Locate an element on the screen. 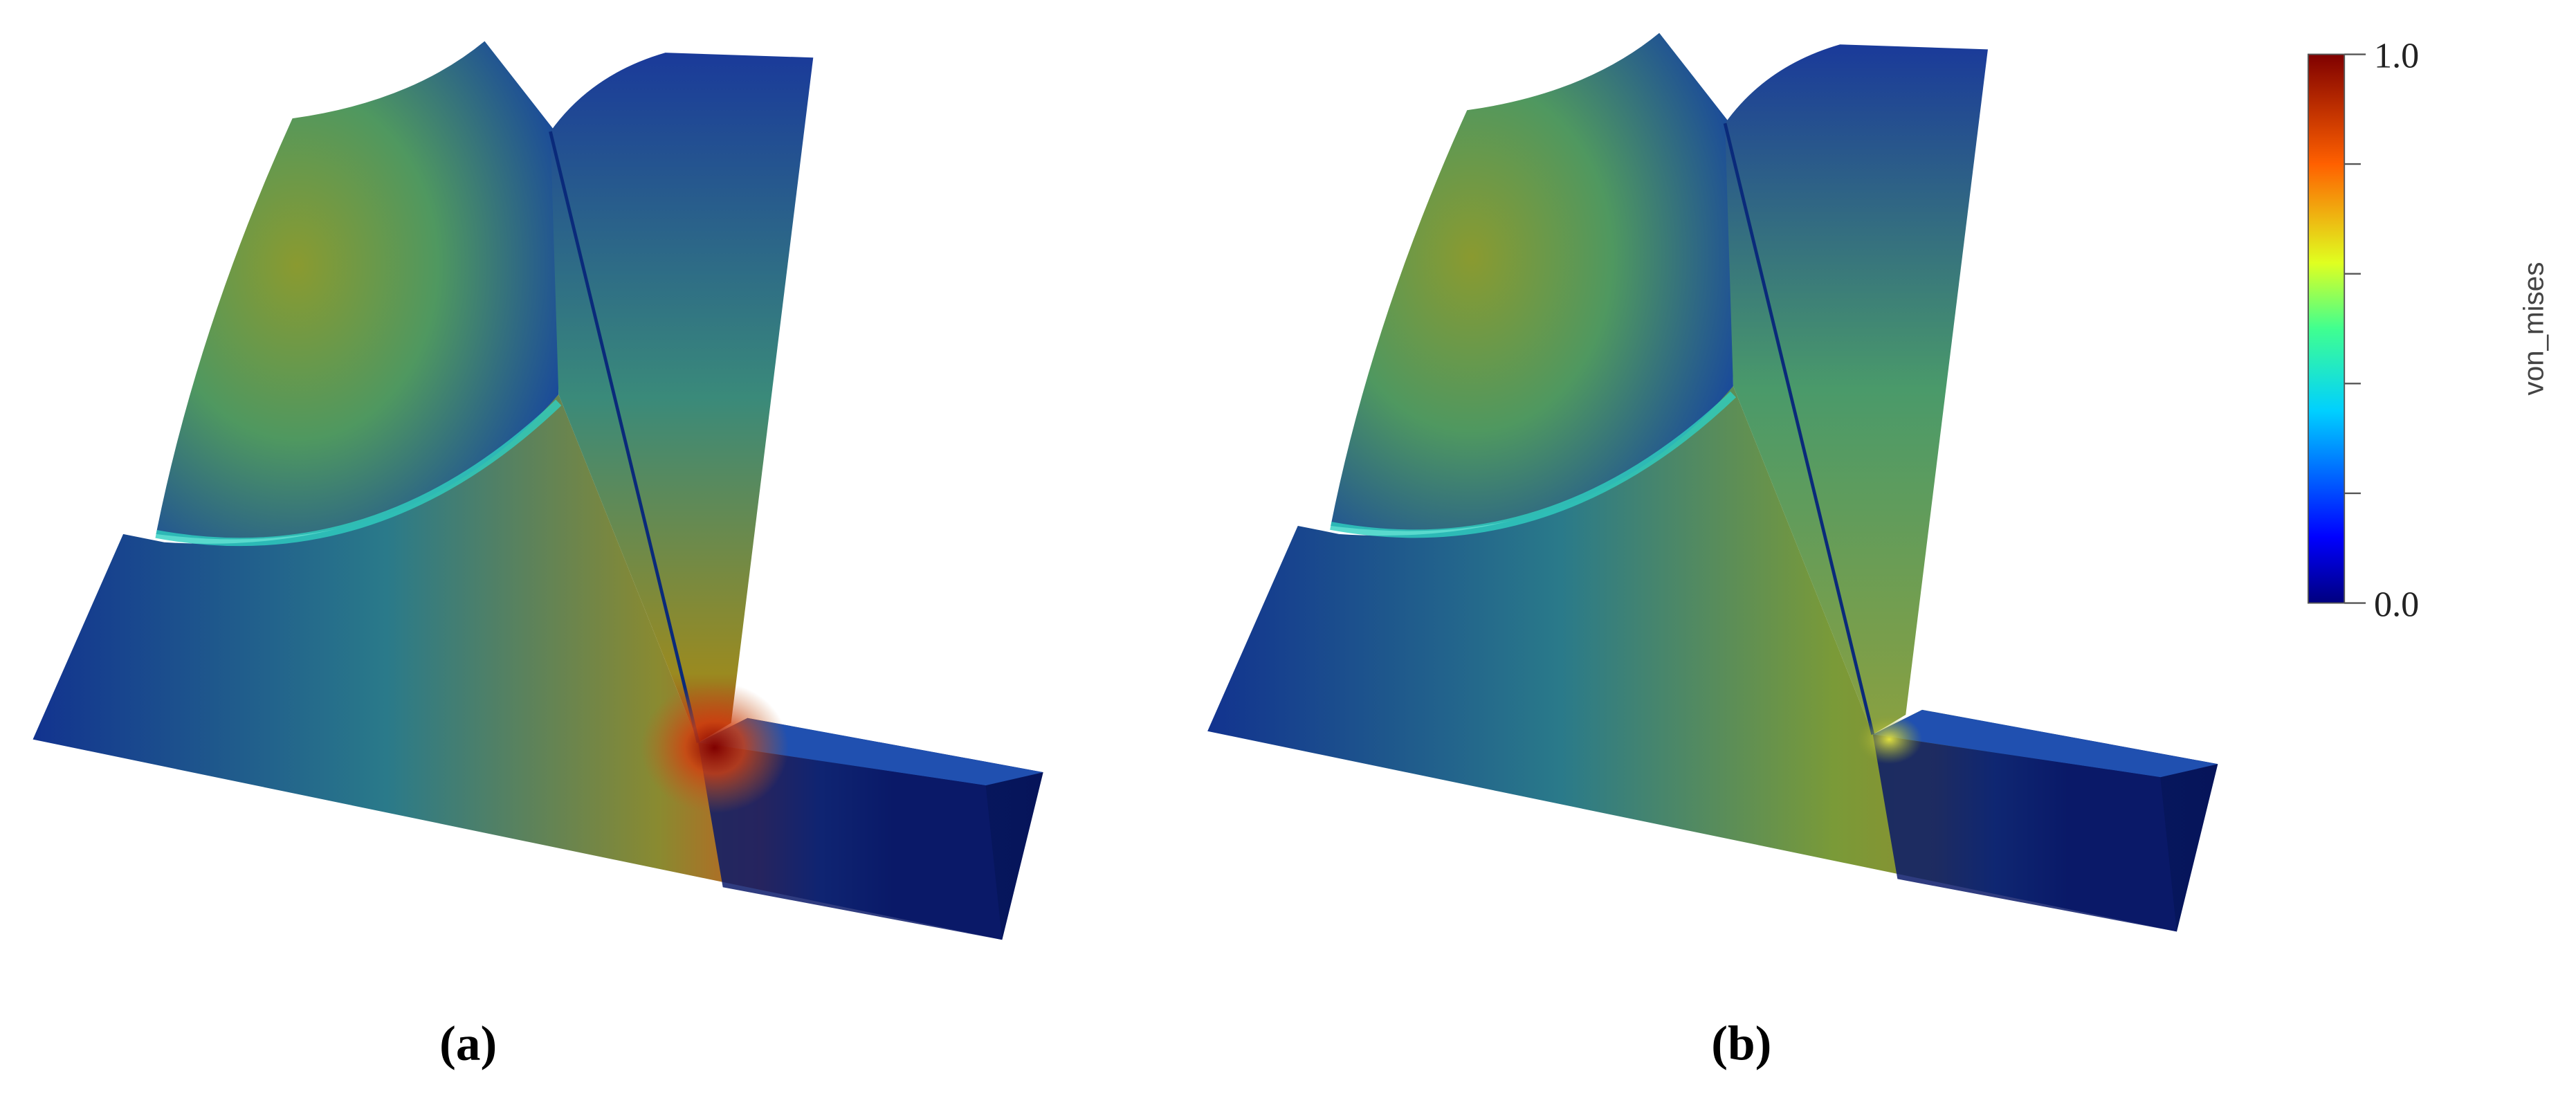  colorbar-gradient is located at coordinates (2327, 328).